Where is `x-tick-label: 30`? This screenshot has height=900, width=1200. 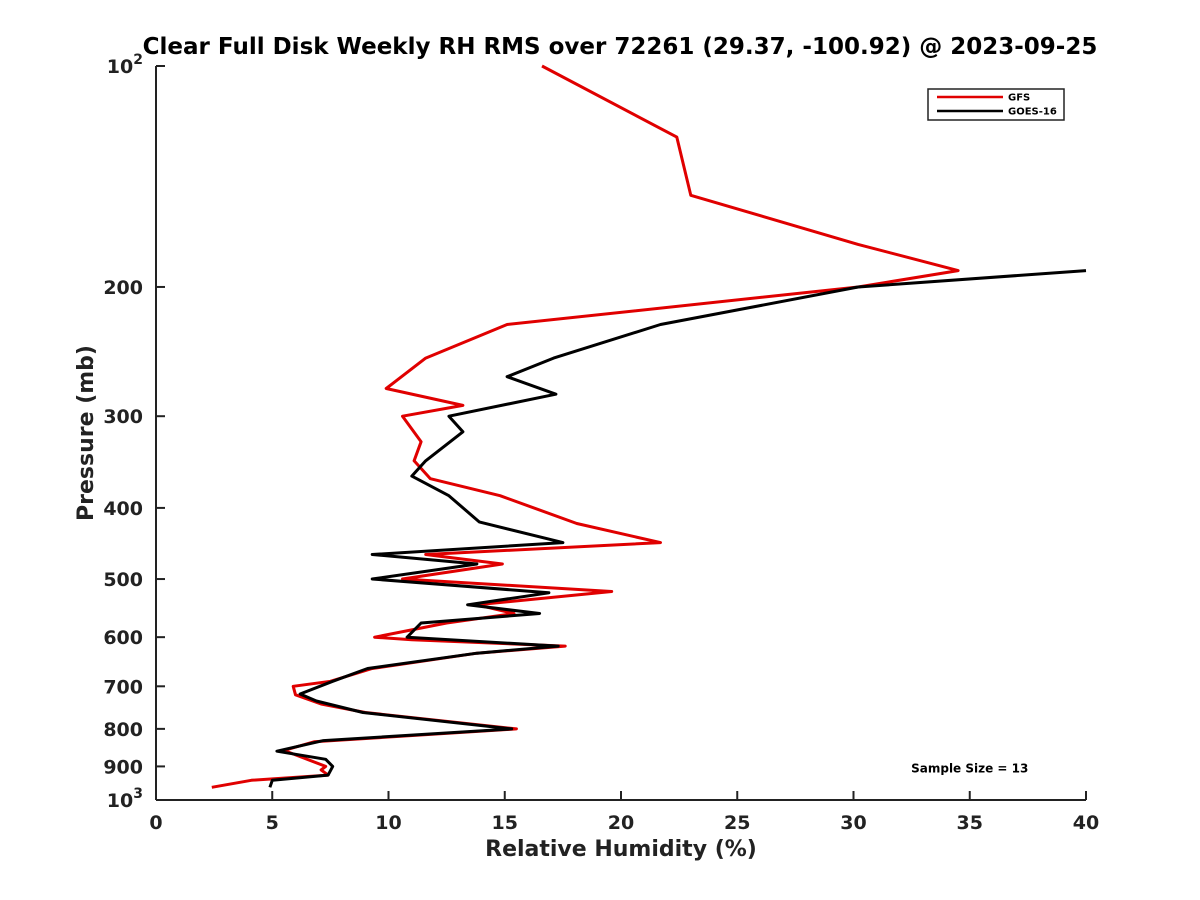
x-tick-label: 30 is located at coordinates (853, 823).